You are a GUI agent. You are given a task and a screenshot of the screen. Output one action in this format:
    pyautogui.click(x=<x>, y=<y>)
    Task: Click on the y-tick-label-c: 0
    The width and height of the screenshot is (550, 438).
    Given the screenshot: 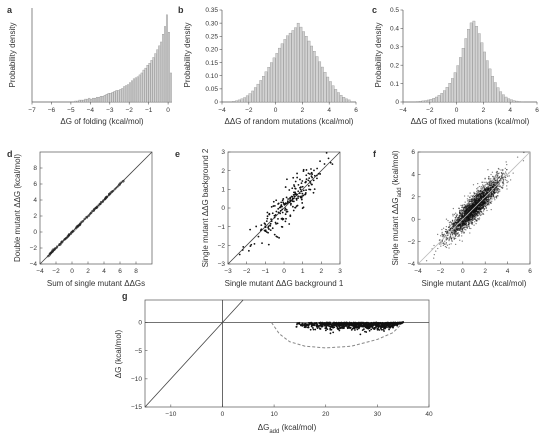 What is the action you would take?
    pyautogui.click(x=397, y=102)
    